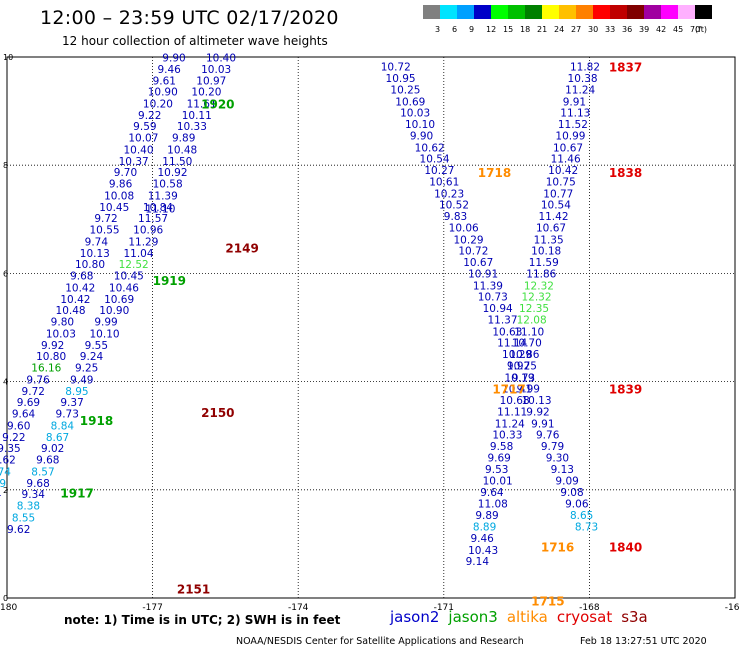  Describe the element at coordinates (62, 323) in the screenshot. I see `wave-height-value: 9.80` at that location.